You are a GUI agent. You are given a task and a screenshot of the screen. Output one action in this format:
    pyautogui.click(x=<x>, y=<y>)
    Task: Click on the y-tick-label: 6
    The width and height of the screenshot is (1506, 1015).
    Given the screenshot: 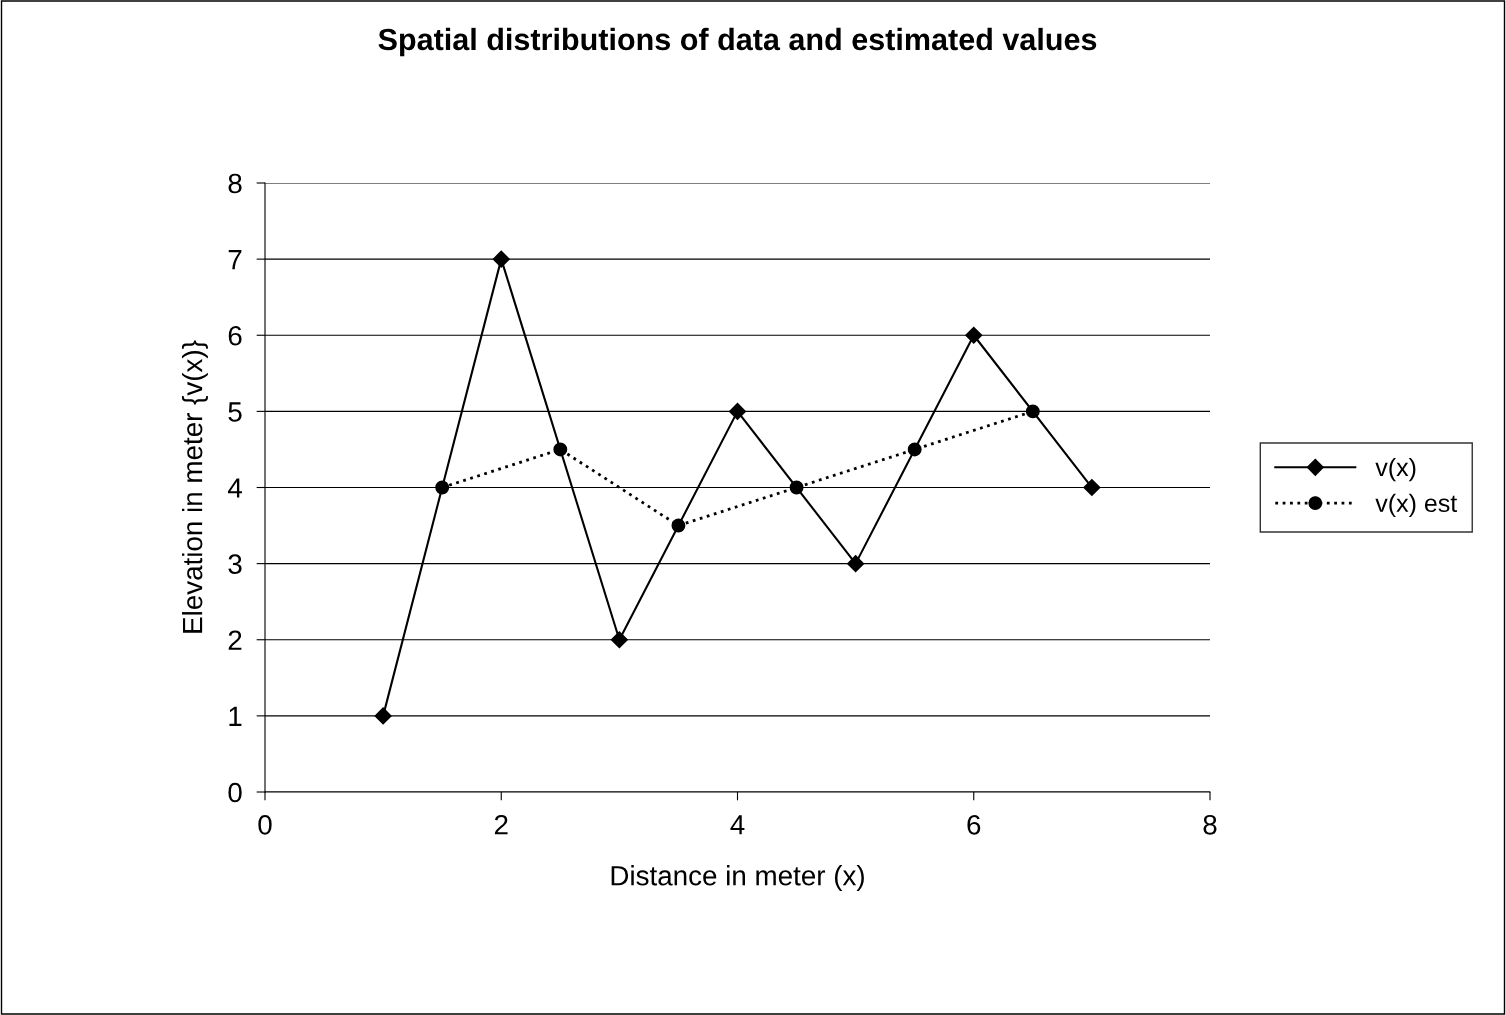 What is the action you would take?
    pyautogui.click(x=235, y=335)
    